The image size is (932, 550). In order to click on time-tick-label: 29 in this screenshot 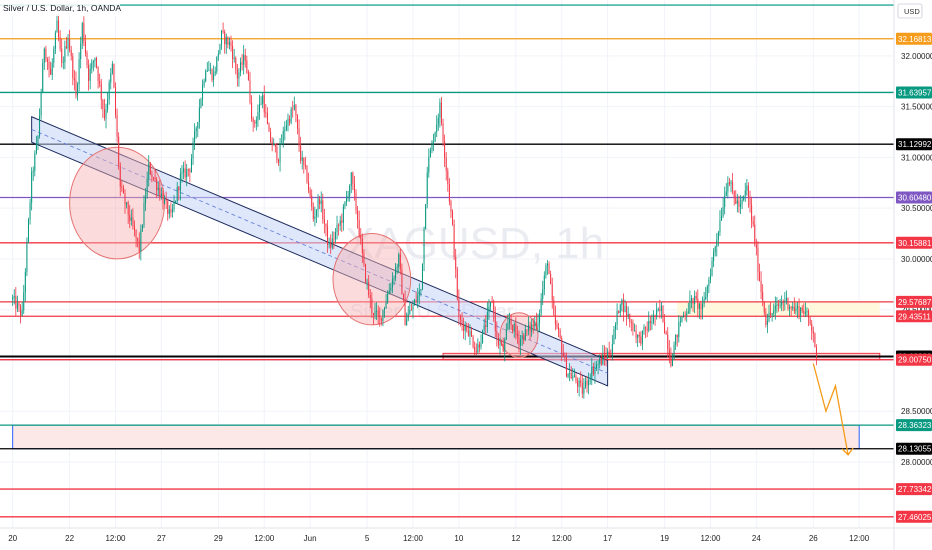, I will do `click(218, 538)`.